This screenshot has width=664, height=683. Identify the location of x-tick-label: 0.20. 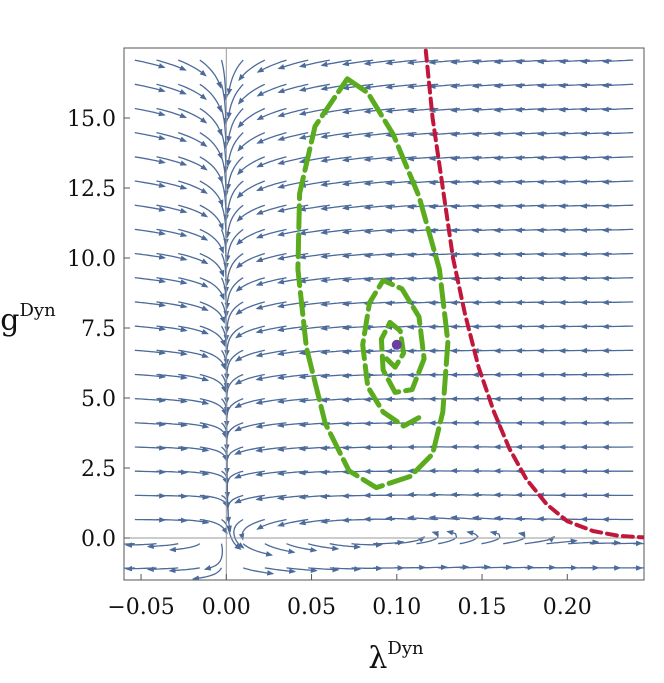
(567, 607).